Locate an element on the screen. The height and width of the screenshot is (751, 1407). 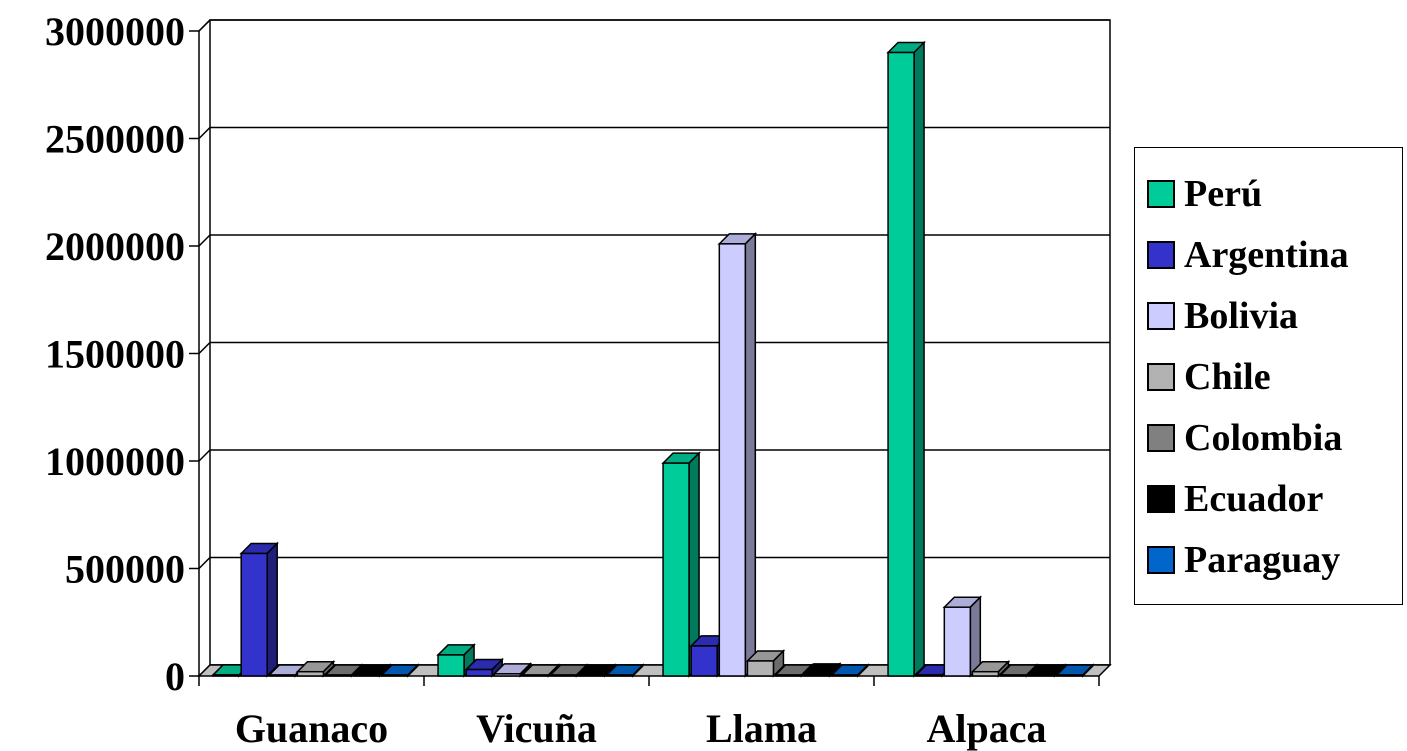
legend-label: Colombia is located at coordinates (1263, 438).